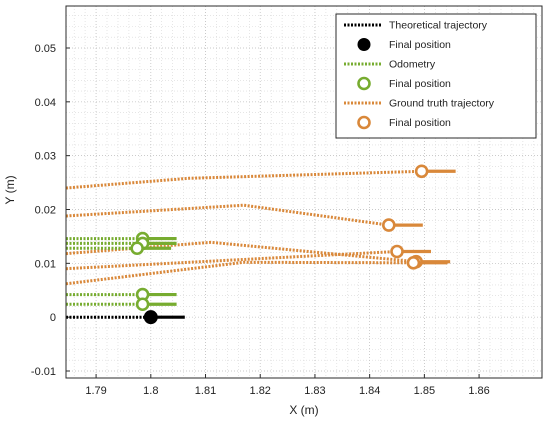  I want to click on y-tick-labels: -0.01 0 0.01 0.02 0.03 0.04 0.05, so click(43, 210).